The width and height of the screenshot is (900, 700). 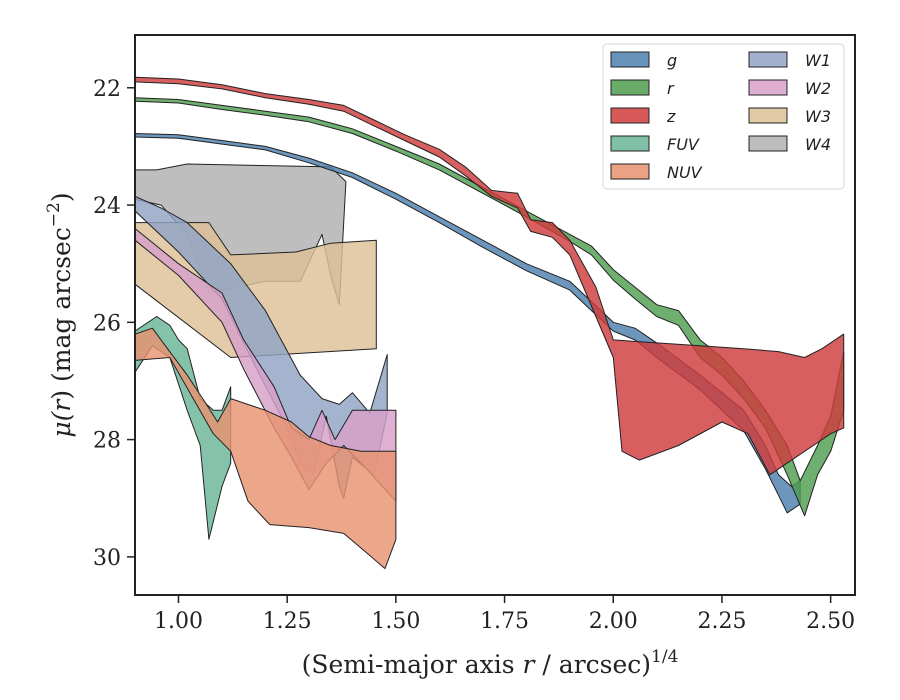 I want to click on y-axis-label: μ(r) (mag arcsec−2), so click(x=60, y=314).